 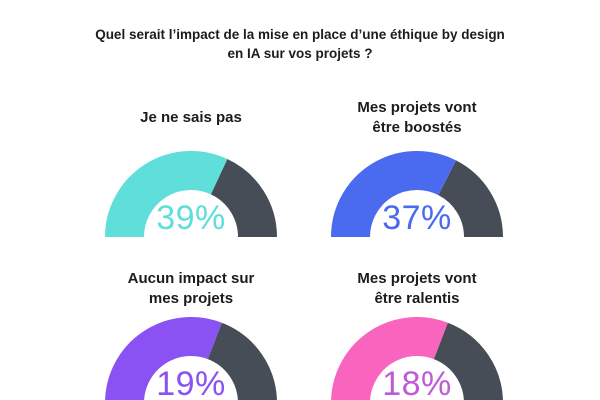 What do you see at coordinates (191, 289) in the screenshot?
I see `gauge-label: Aucun impact sur mes projets` at bounding box center [191, 289].